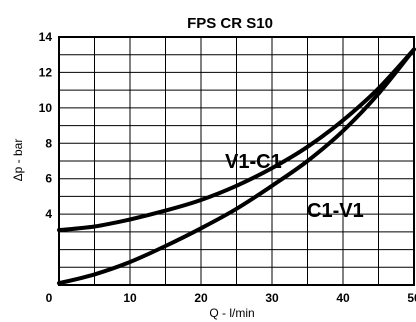 Image resolution: width=416 pixels, height=322 pixels. Describe the element at coordinates (343, 298) in the screenshot. I see `x-tick-label: 40` at that location.